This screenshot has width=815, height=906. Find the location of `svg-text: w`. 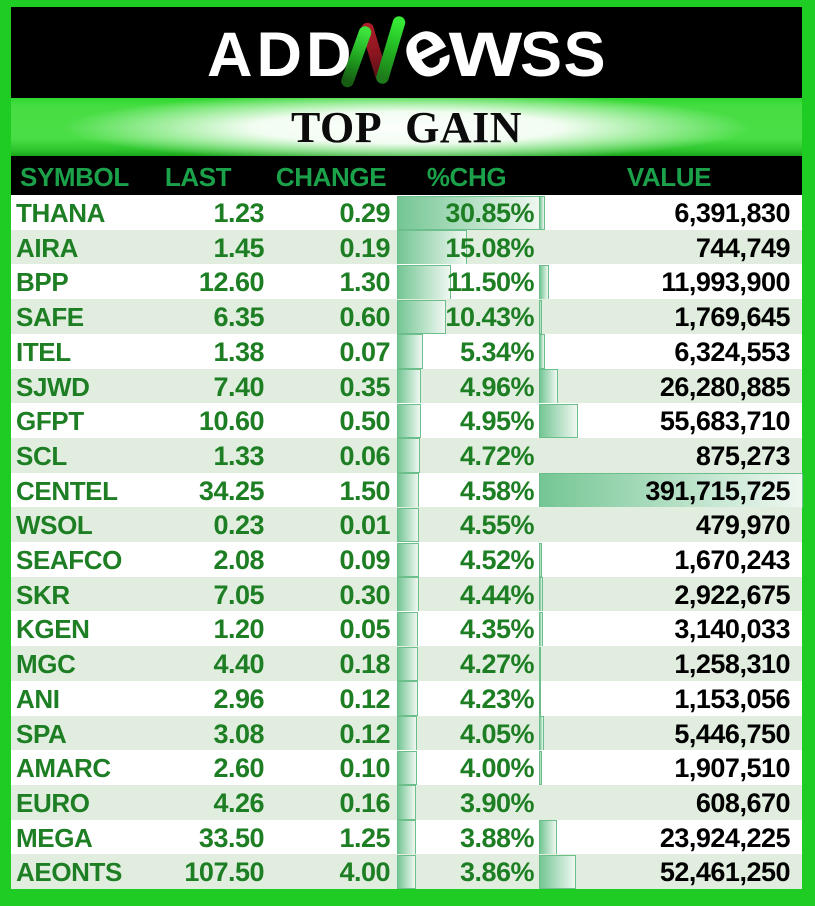

svg-text: w is located at coordinates (485, 50).